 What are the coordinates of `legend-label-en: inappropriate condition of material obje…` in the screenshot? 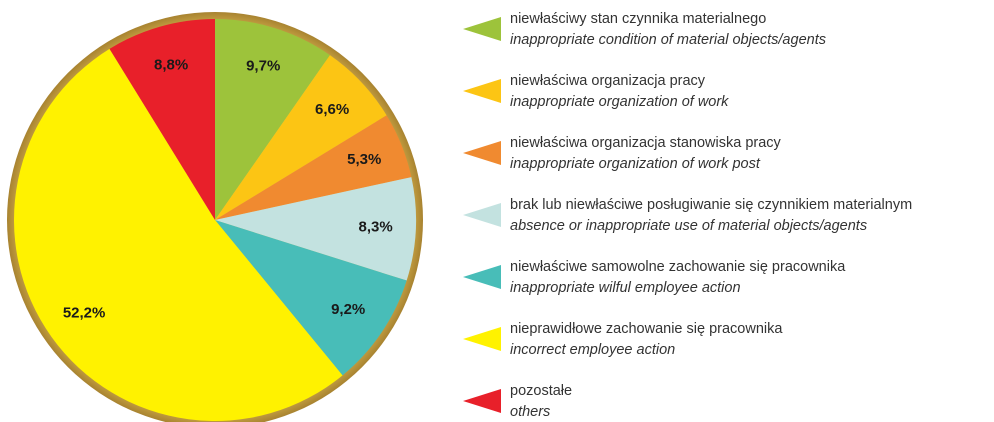 It's located at (668, 40).